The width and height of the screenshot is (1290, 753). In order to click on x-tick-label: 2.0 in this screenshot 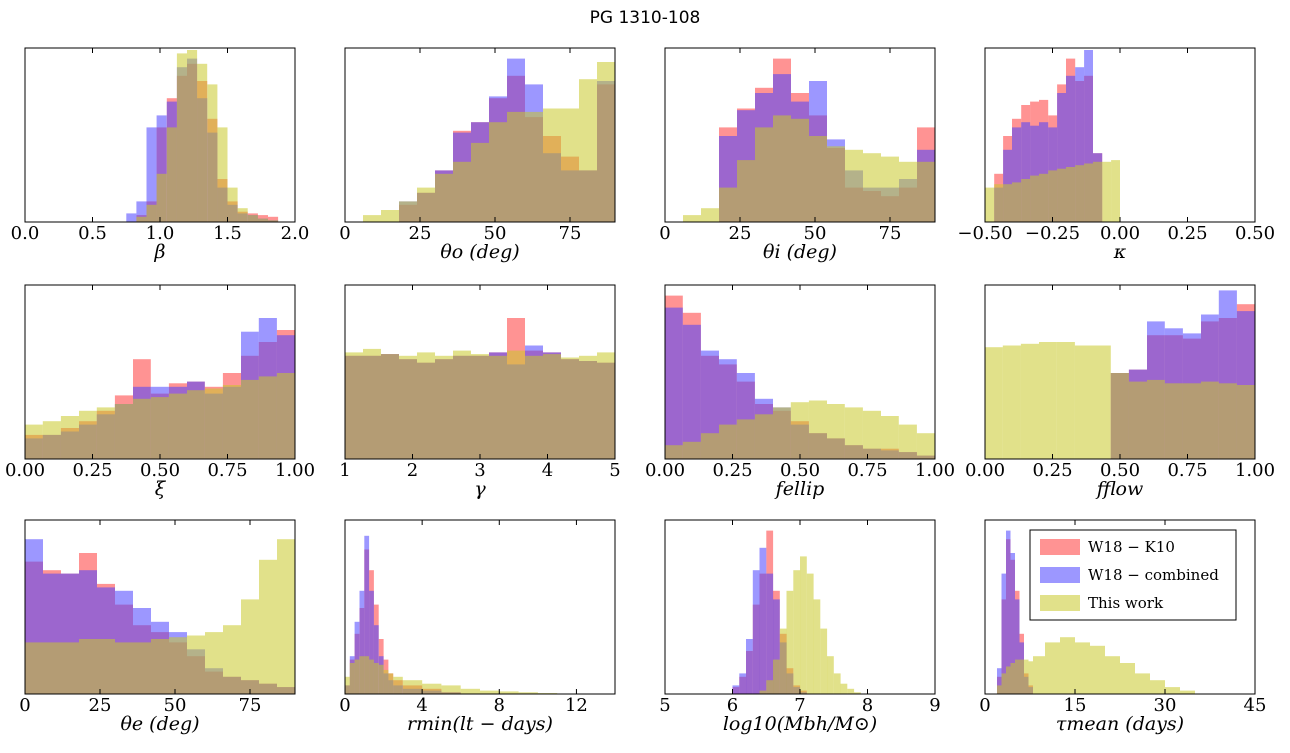, I will do `click(295, 233)`.